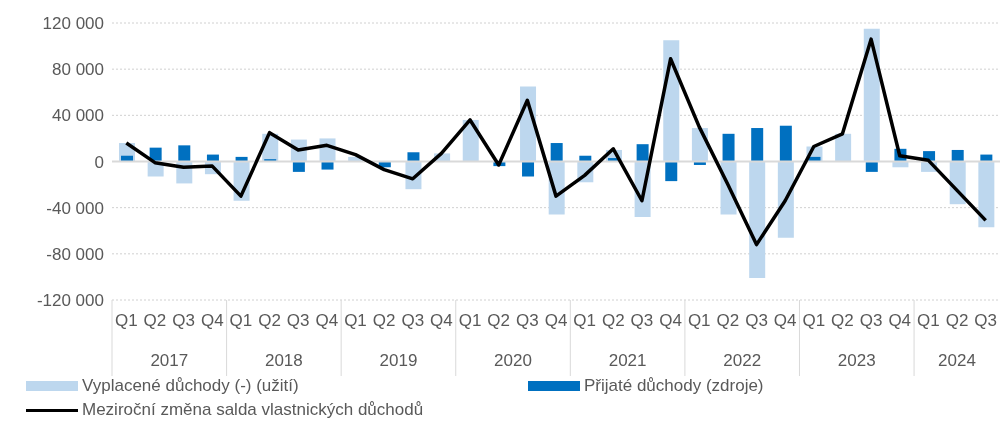 Image resolution: width=1008 pixels, height=443 pixels. What do you see at coordinates (78, 116) in the screenshot?
I see `y-tick-label: 40 000` at bounding box center [78, 116].